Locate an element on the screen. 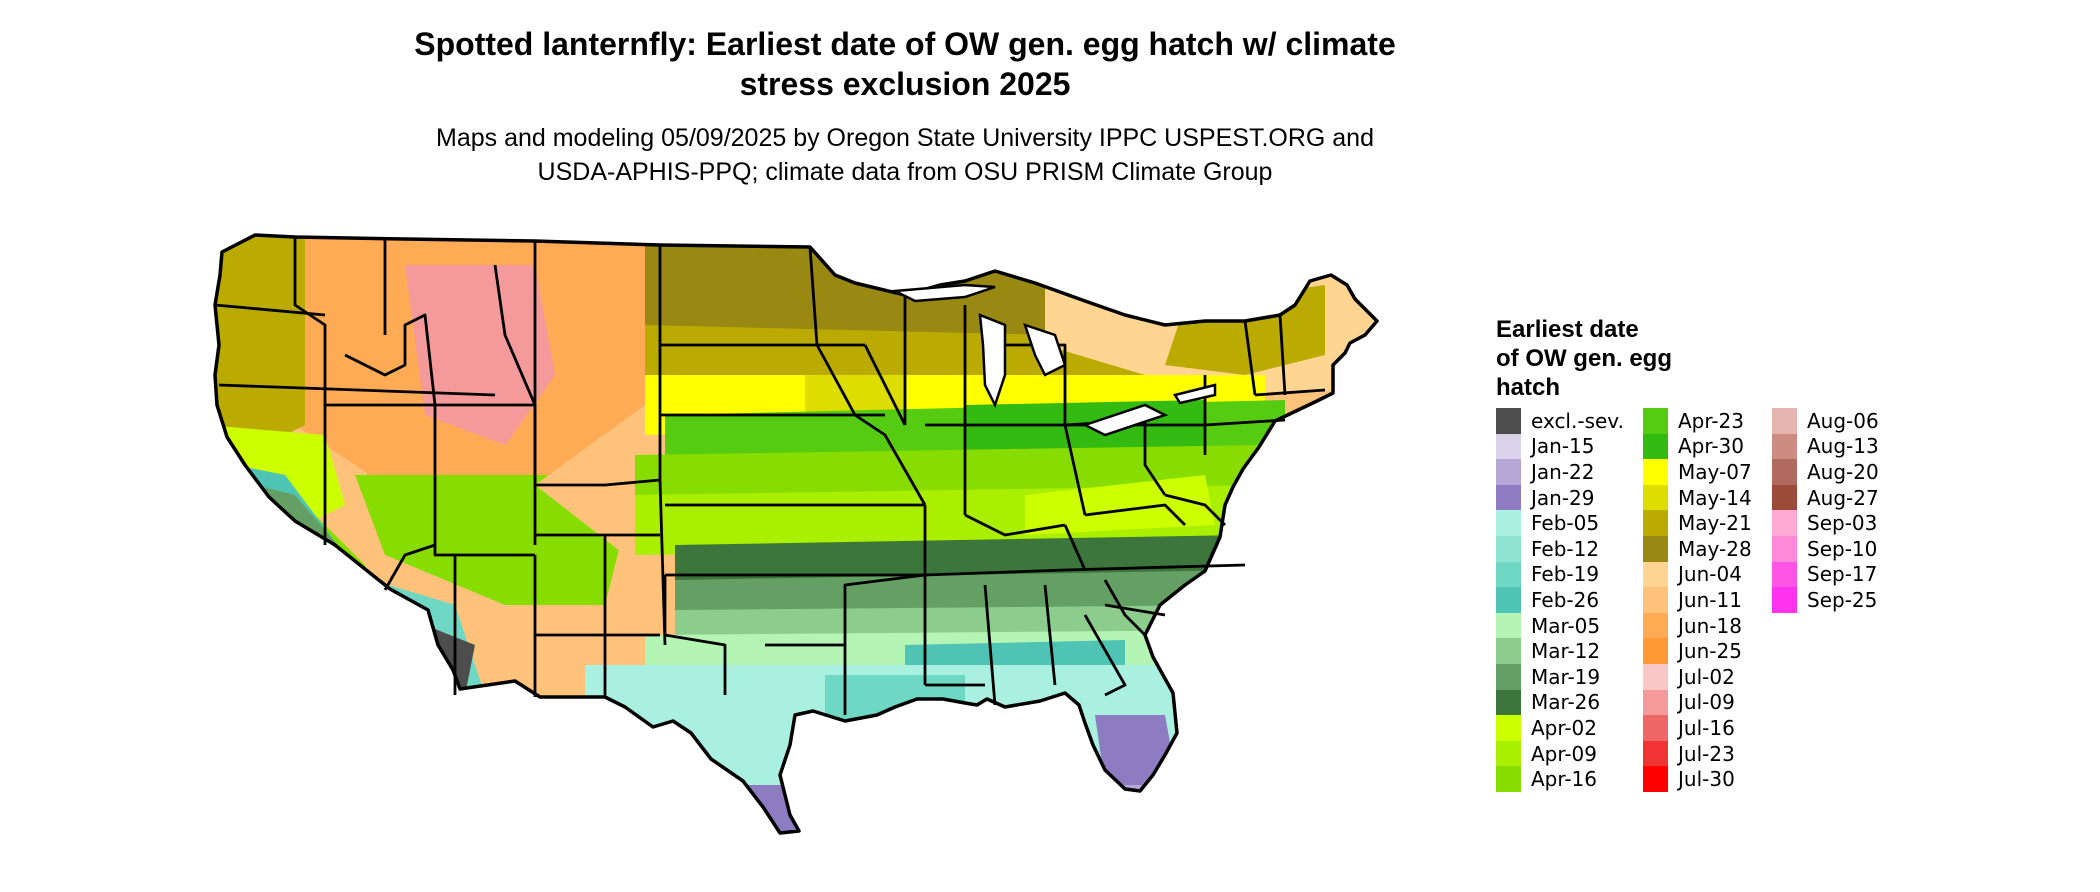 The image size is (2100, 892). legend-label: Aug-06 is located at coordinates (1843, 420).